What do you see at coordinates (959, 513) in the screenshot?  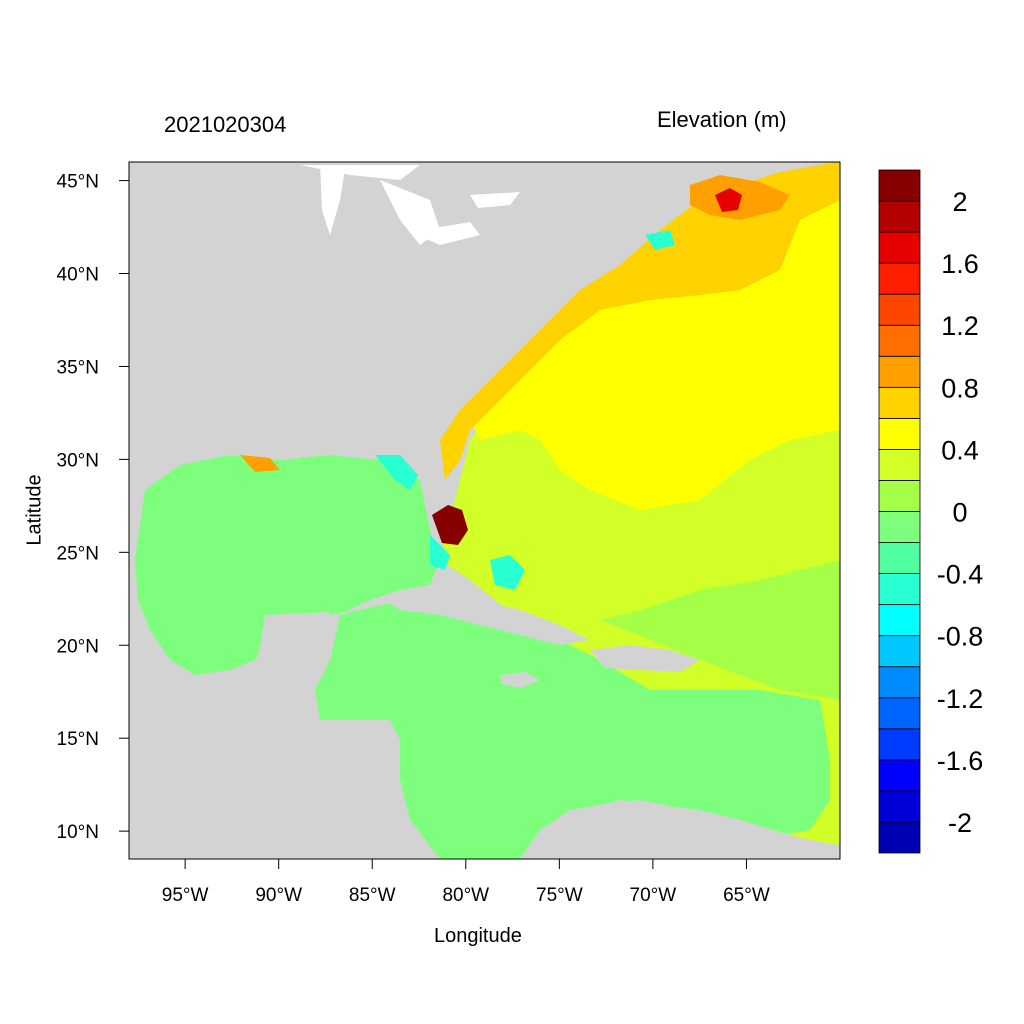 I see `colorbar-label: 0` at bounding box center [959, 513].